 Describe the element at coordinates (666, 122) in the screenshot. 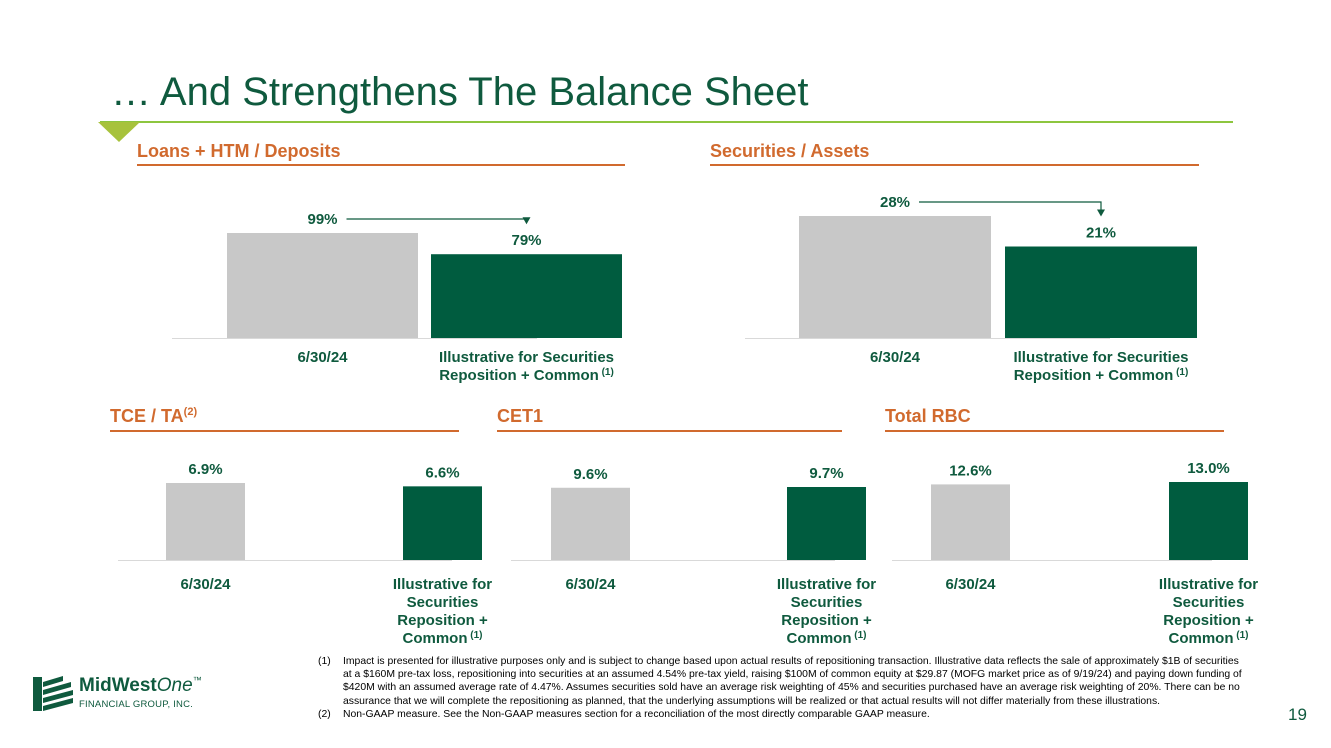

I see `title-underline` at that location.